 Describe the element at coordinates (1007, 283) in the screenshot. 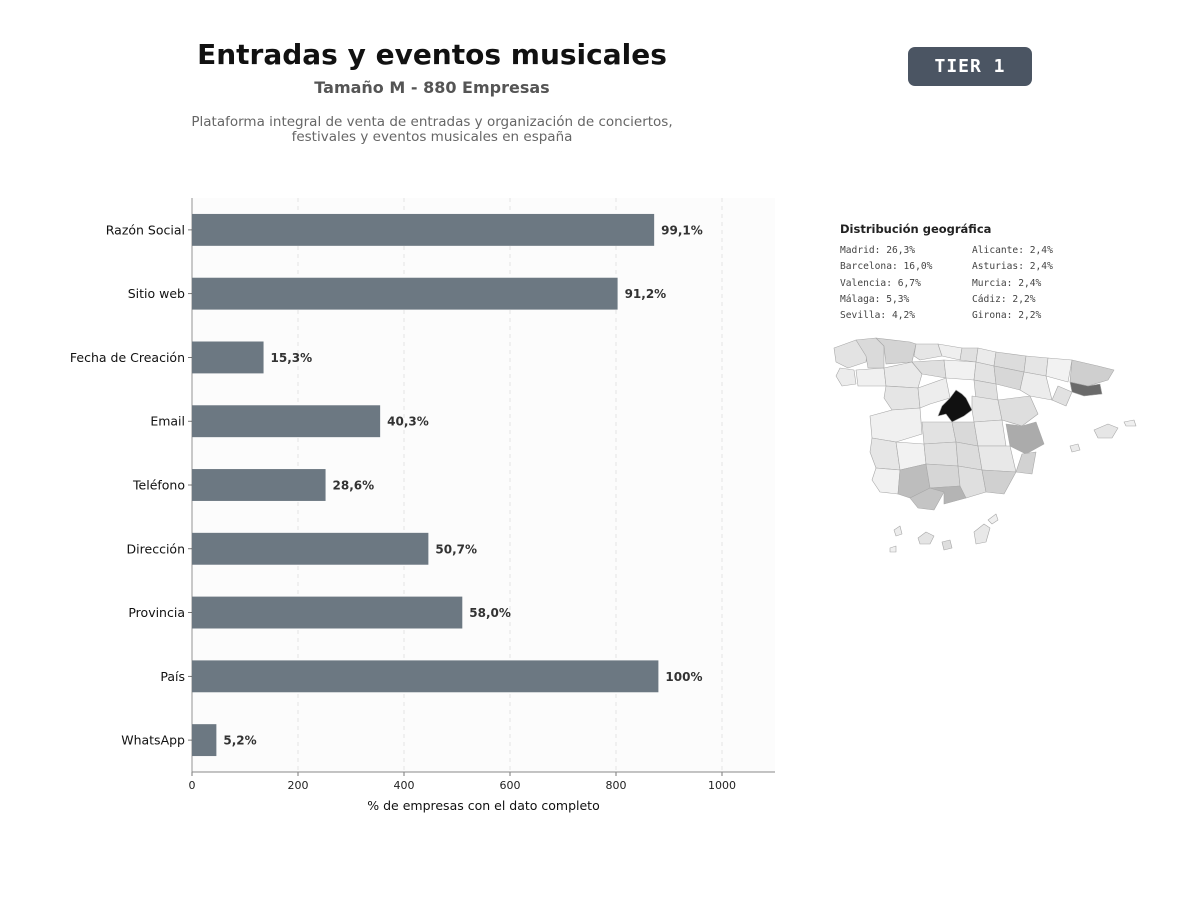

I see `geo-entry: Murcia: 2,4%` at that location.